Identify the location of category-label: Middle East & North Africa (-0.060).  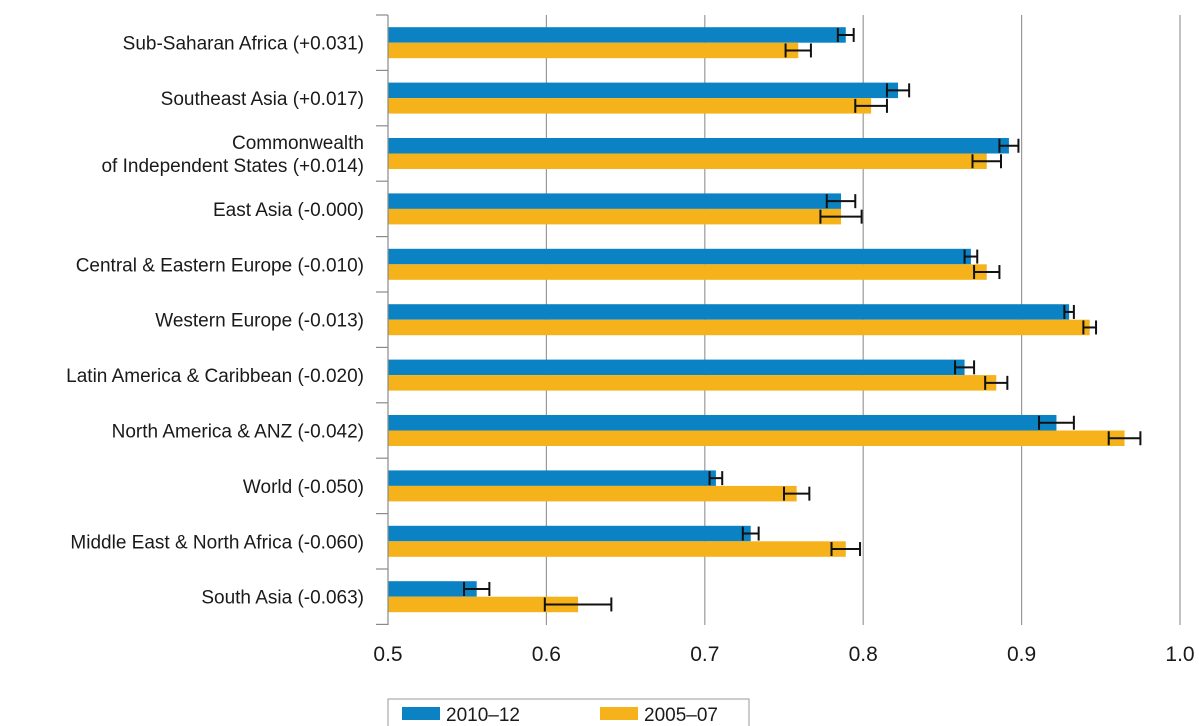
(217, 542).